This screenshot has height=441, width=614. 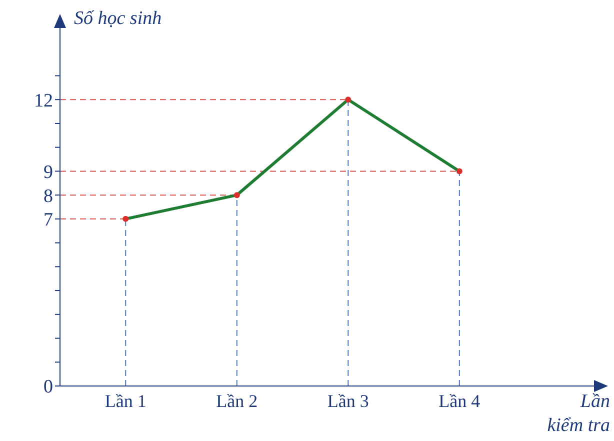 What do you see at coordinates (578, 414) in the screenshot?
I see `x-axis-title: Lần kiểm tra` at bounding box center [578, 414].